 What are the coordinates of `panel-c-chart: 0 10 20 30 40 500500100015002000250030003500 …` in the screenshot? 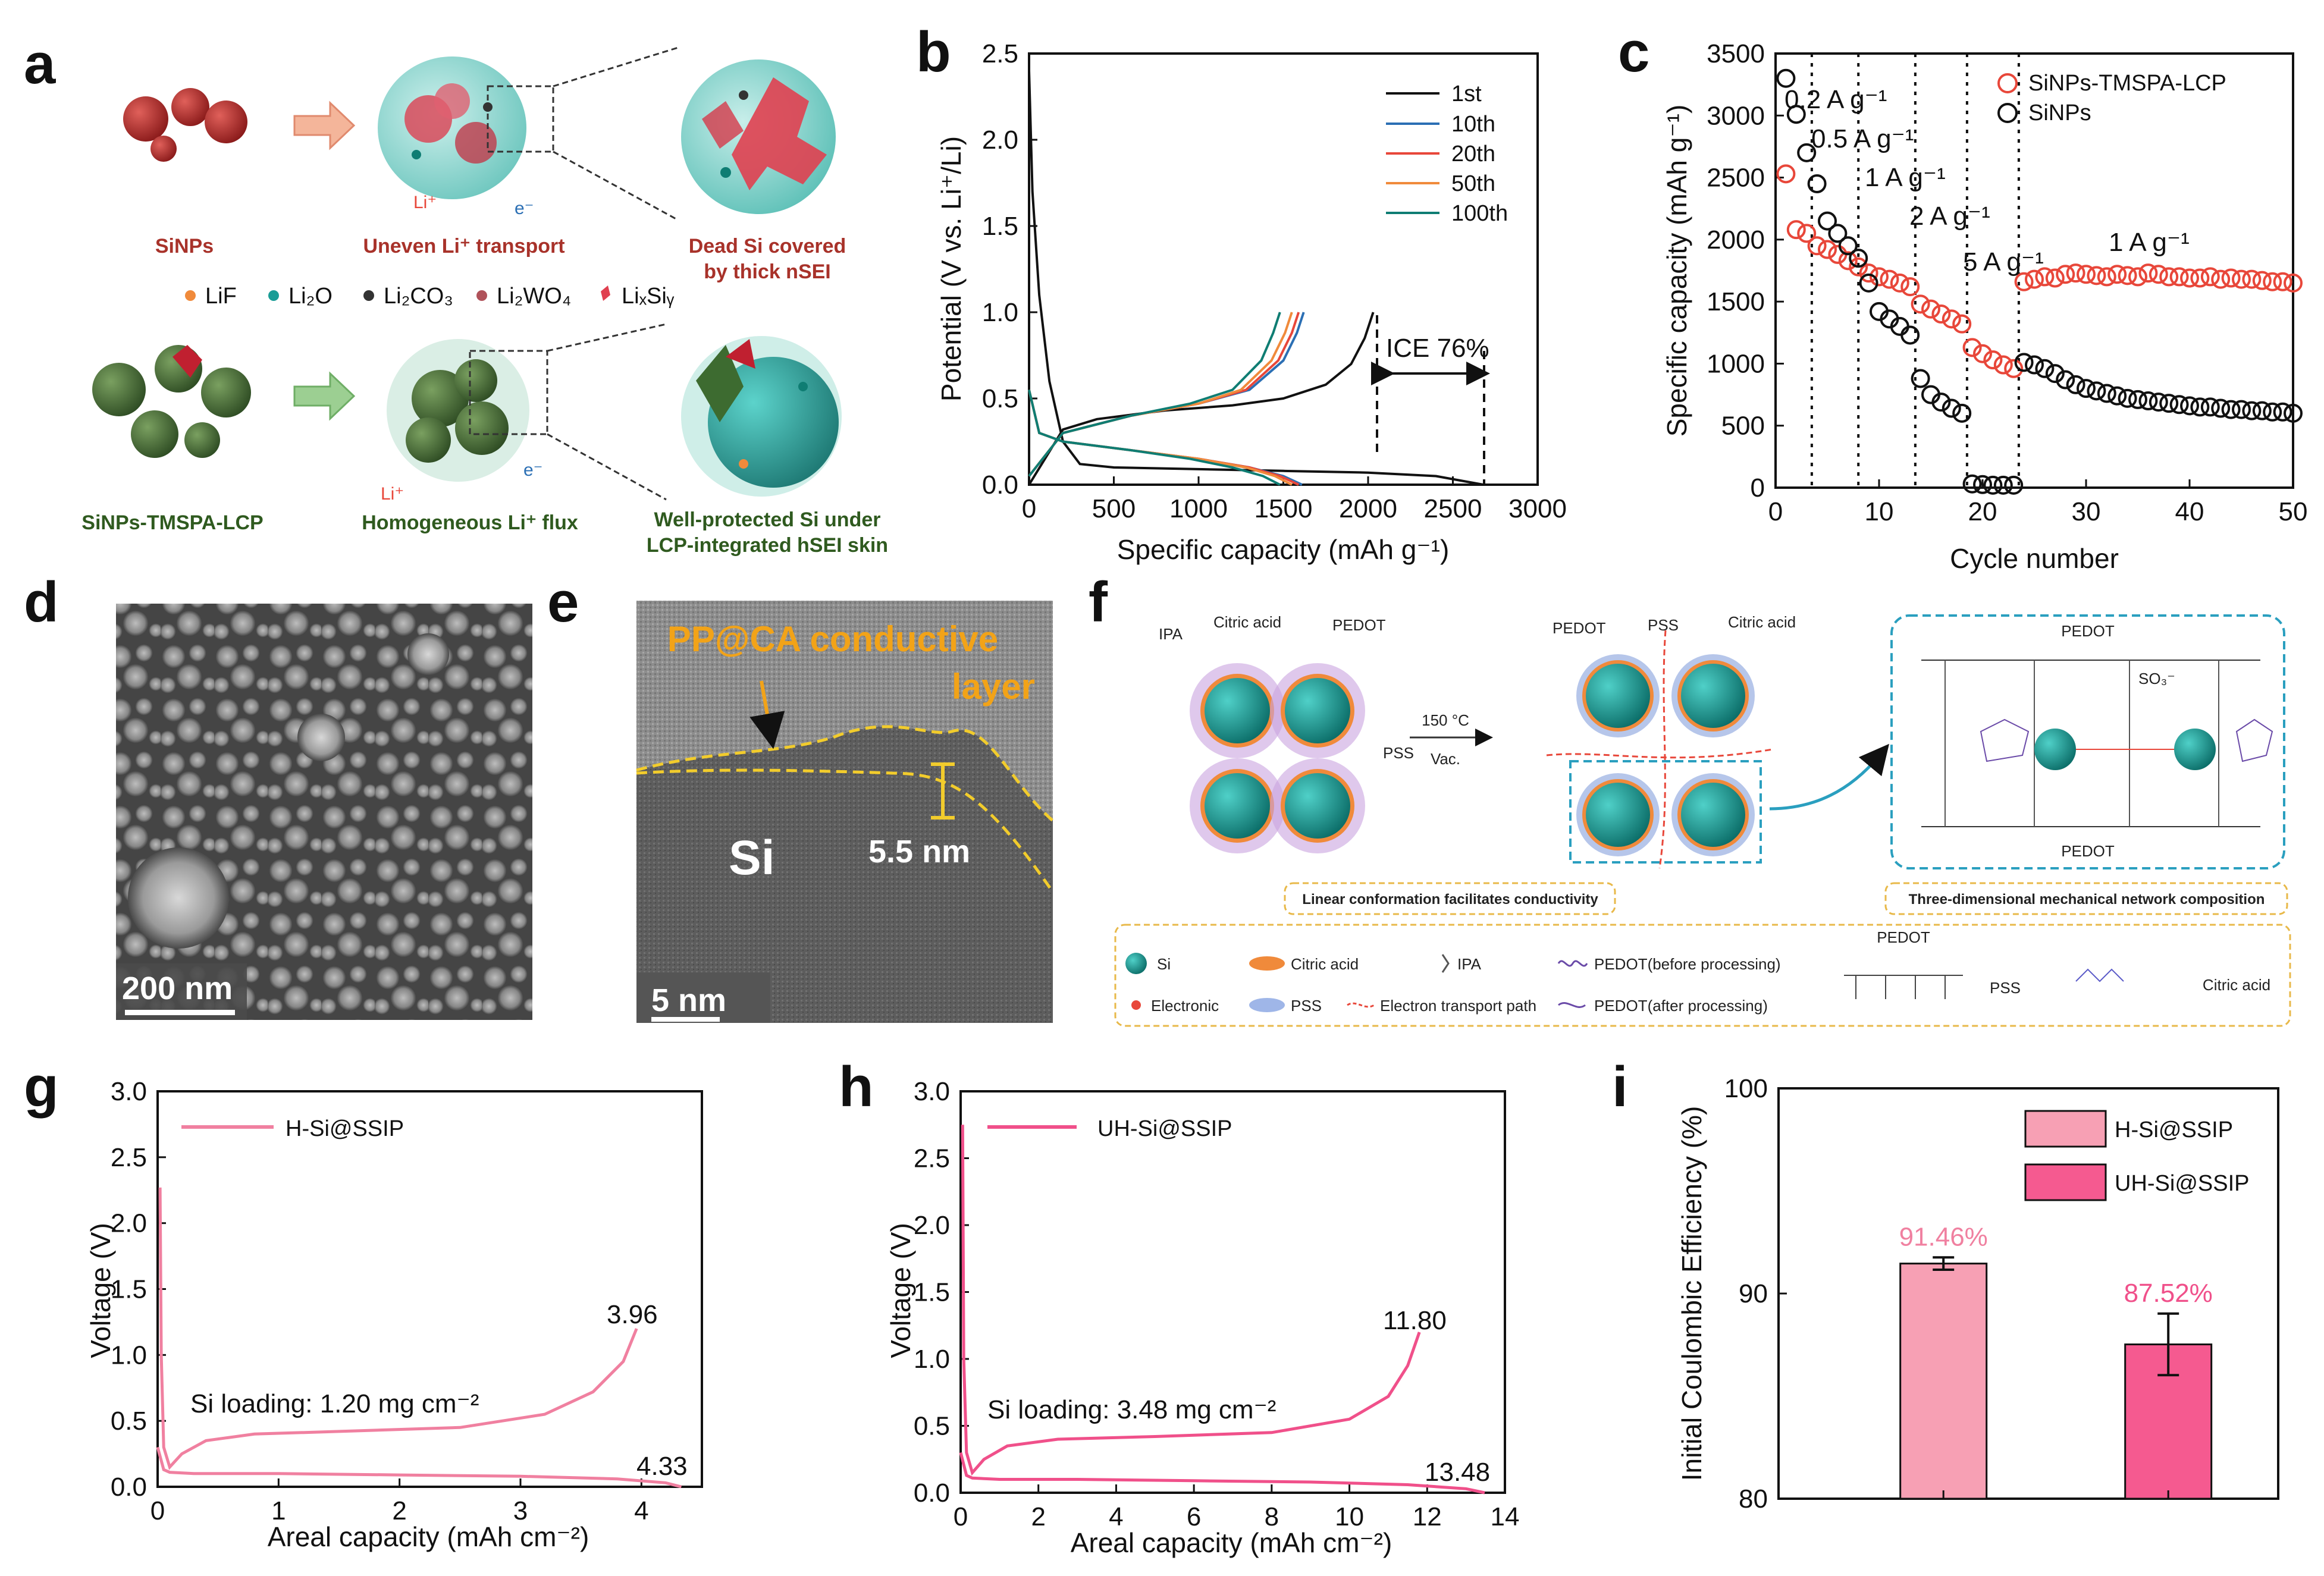 It's located at (1984, 306).